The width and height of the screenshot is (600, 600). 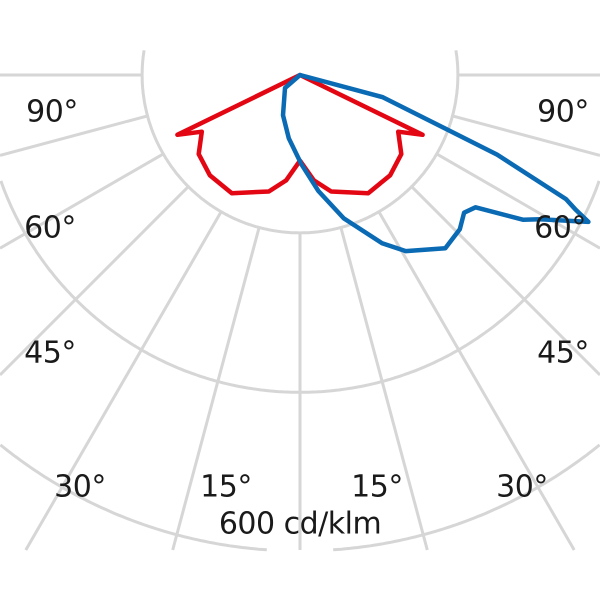 What do you see at coordinates (226, 487) in the screenshot?
I see `angle-label-left-15: 15°` at bounding box center [226, 487].